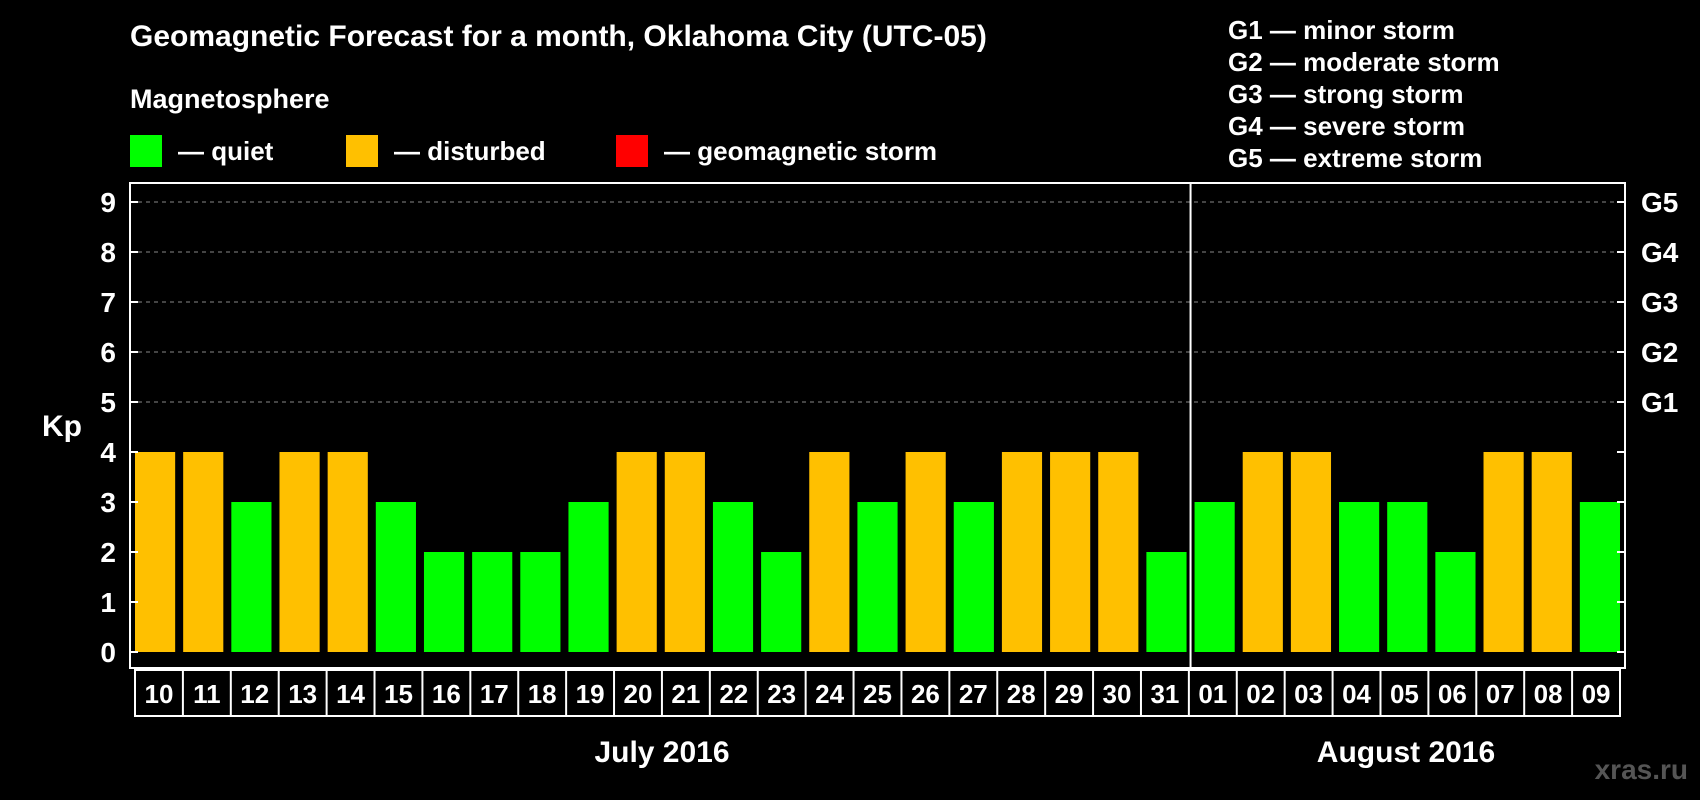  I want to click on x-tick-label-15: 15, so click(398, 694).